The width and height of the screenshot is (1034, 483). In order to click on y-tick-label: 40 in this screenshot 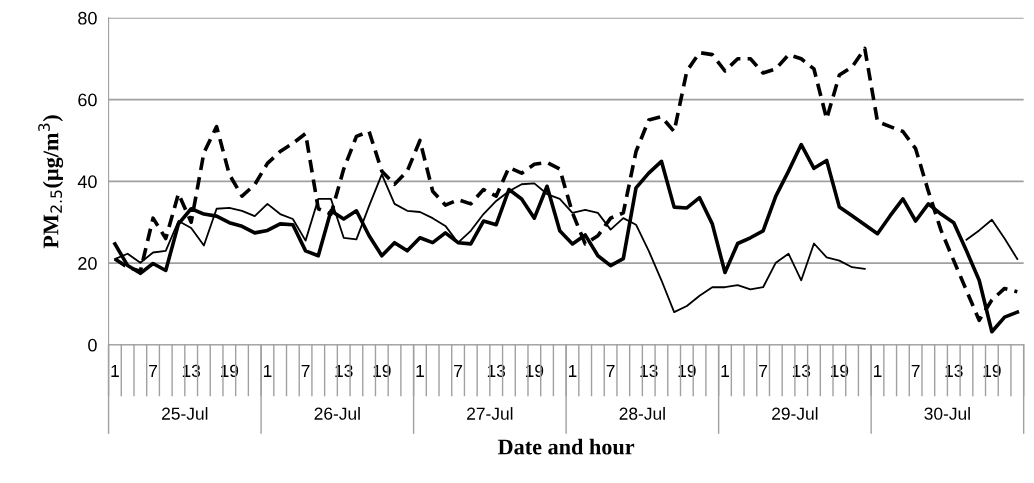, I will do `click(87, 182)`.